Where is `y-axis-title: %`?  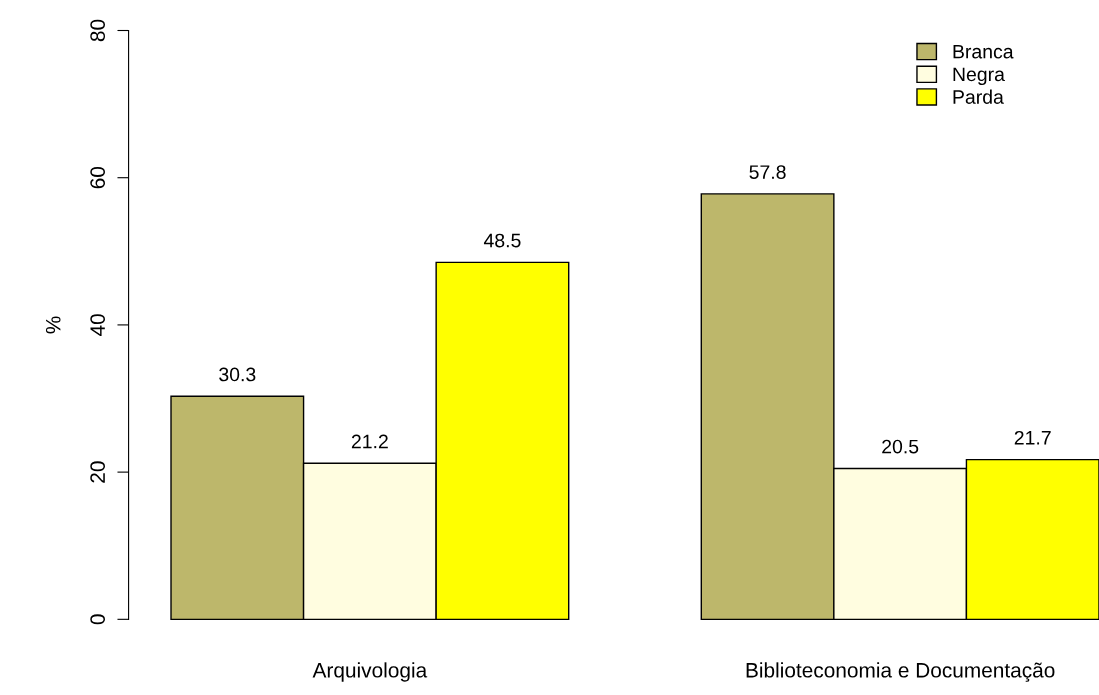
y-axis-title: % is located at coordinates (53, 325).